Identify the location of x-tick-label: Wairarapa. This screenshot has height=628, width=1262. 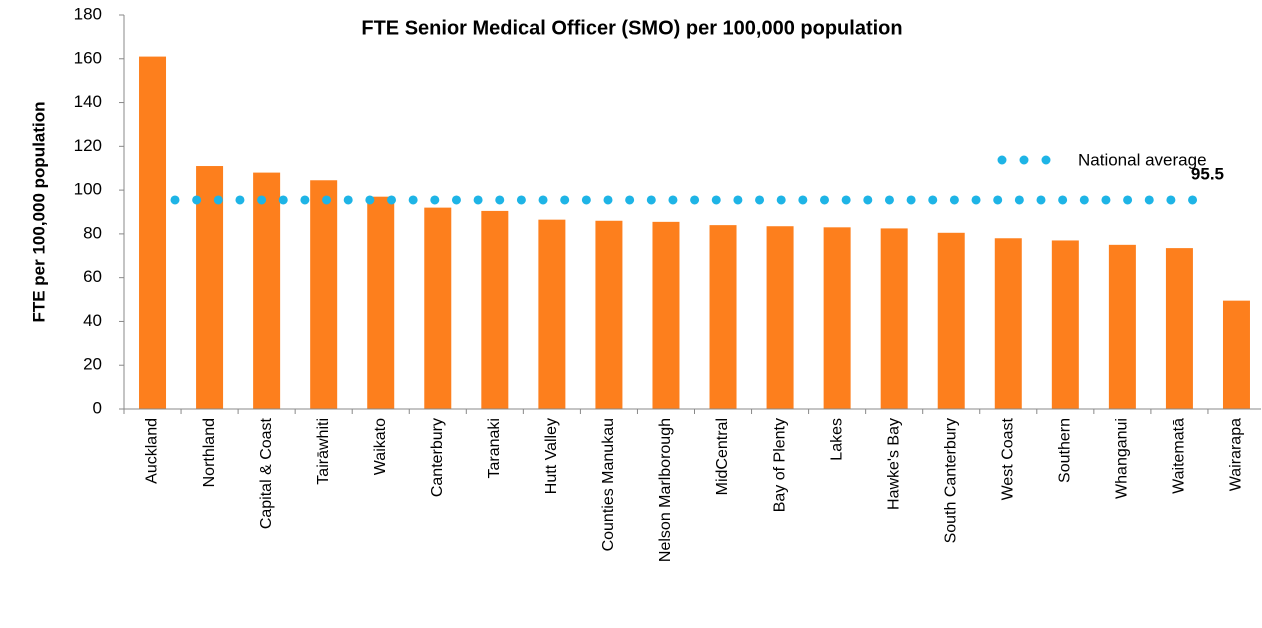
(1236, 454).